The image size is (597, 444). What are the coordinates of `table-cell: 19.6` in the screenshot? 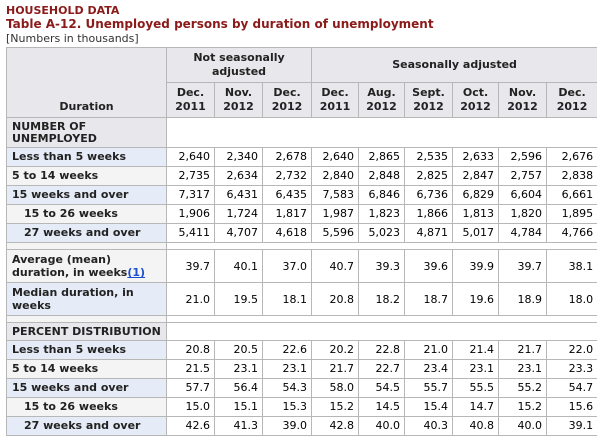 It's located at (476, 299).